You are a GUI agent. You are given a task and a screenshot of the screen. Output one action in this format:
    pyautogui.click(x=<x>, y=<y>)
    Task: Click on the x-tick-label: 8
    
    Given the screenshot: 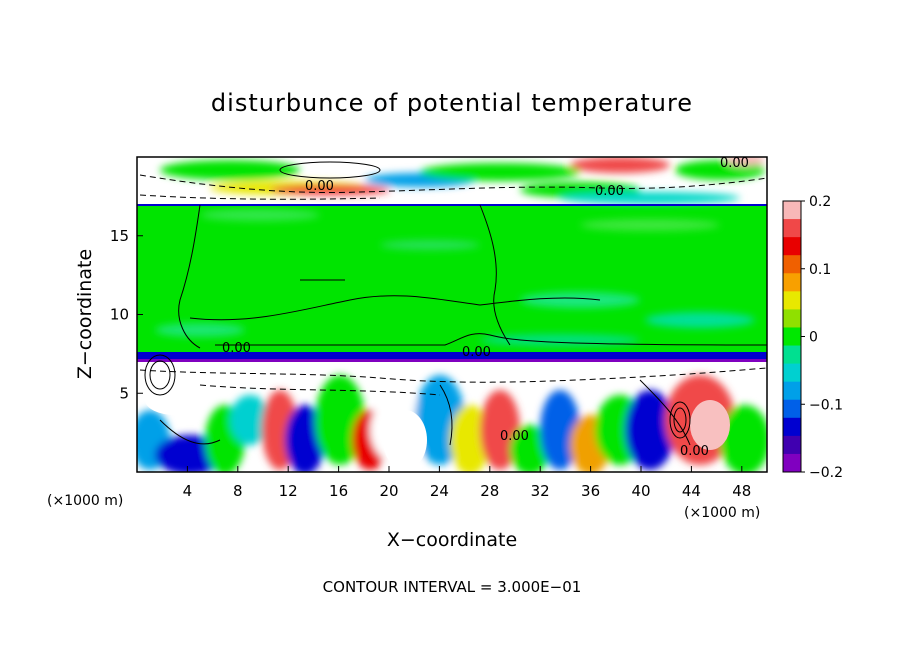 What is the action you would take?
    pyautogui.click(x=238, y=491)
    